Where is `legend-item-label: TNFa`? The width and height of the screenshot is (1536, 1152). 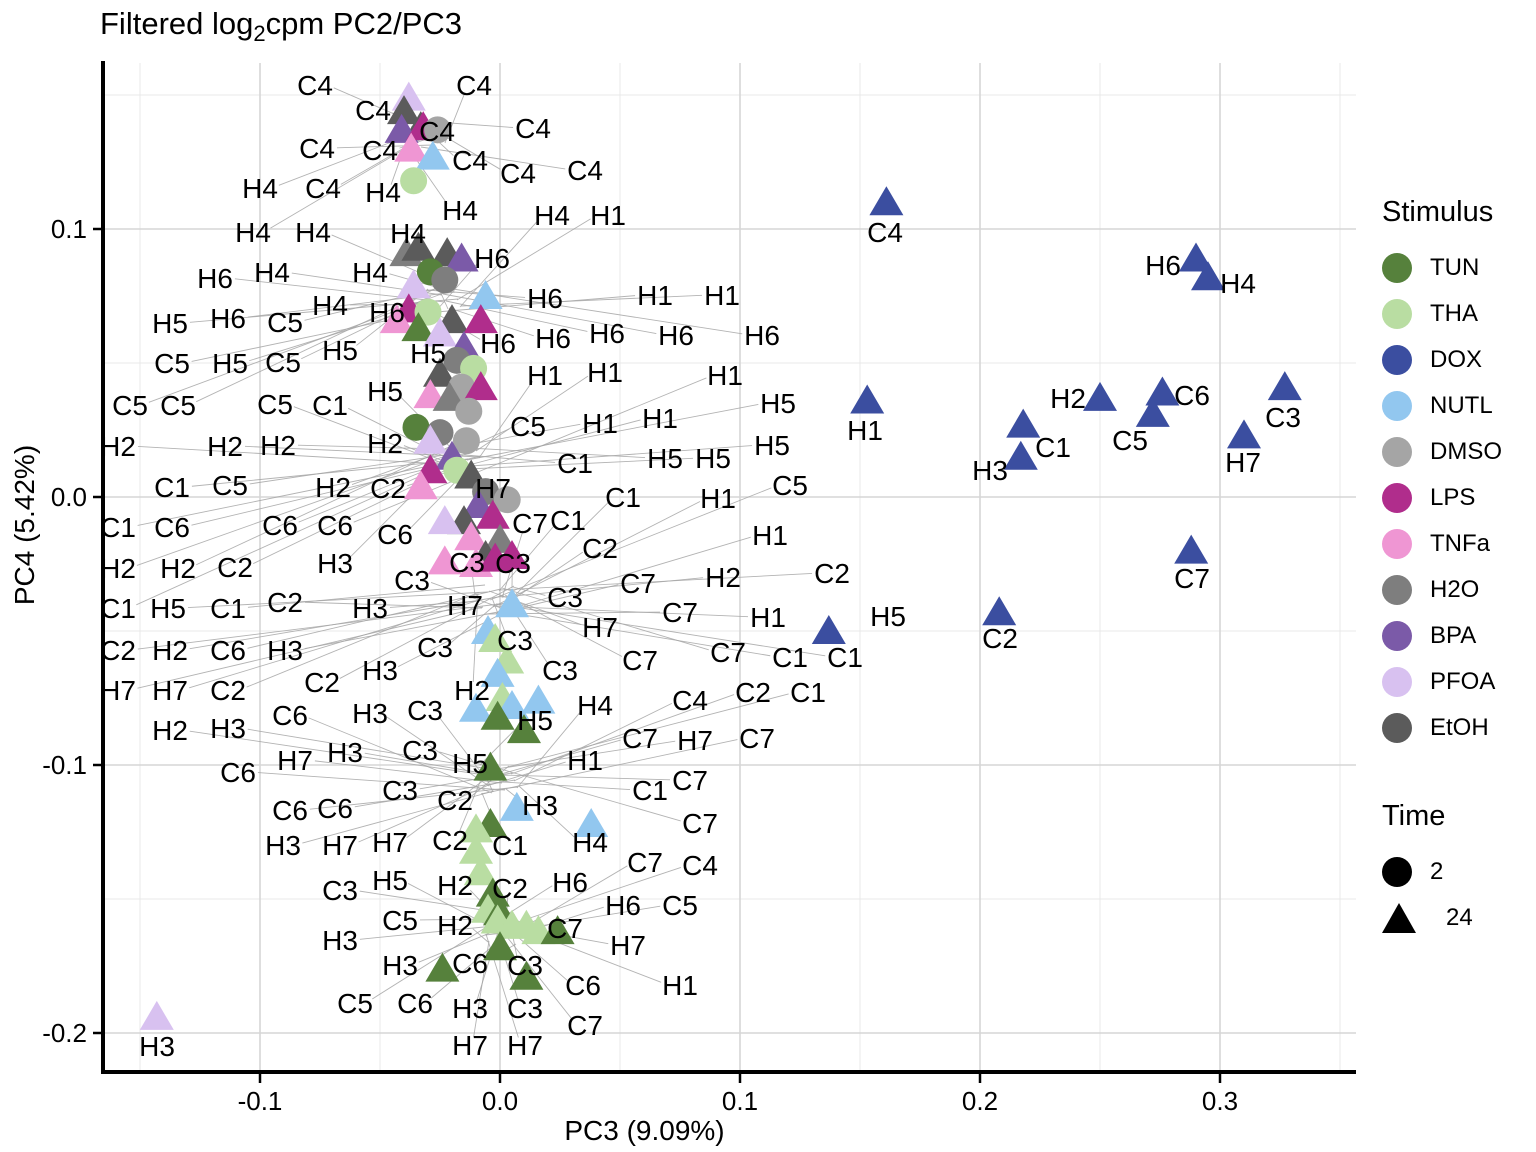
legend-item-label: TNFa is located at coordinates (1460, 543).